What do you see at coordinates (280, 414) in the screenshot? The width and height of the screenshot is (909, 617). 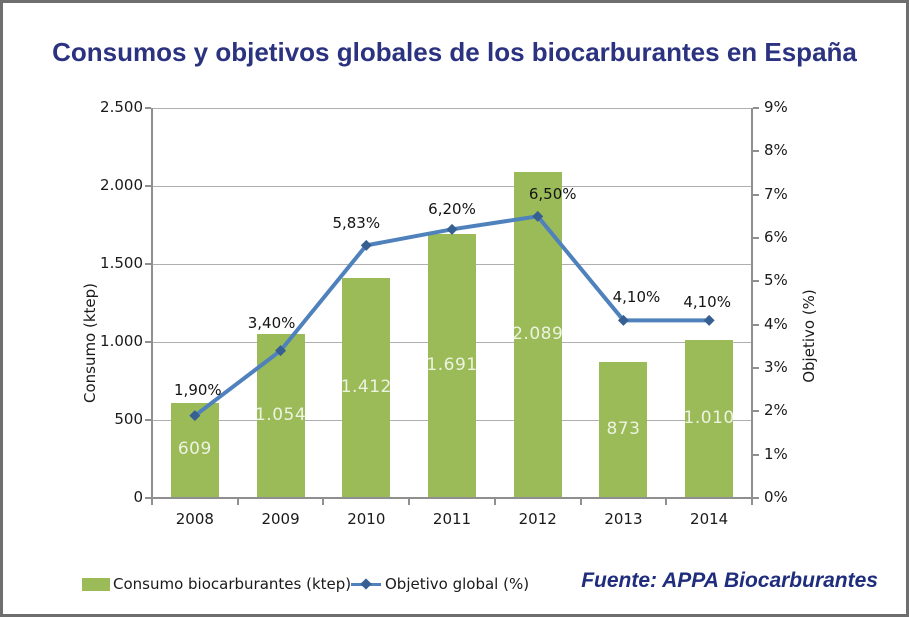 I see `bar-value-label: 1.054` at bounding box center [280, 414].